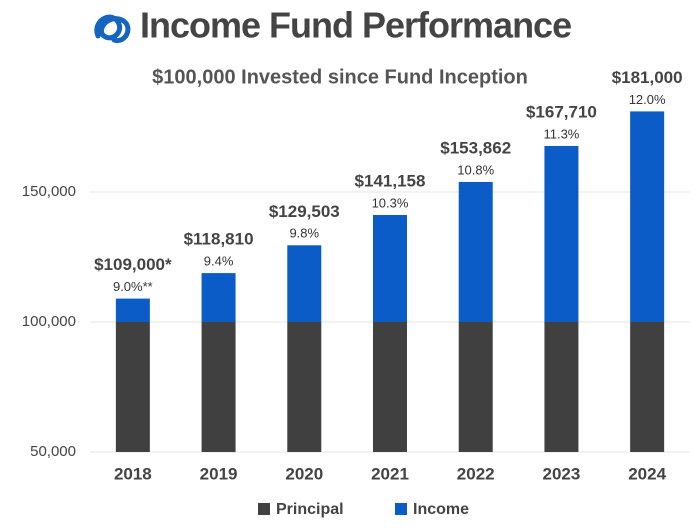 Image resolution: width=695 pixels, height=529 pixels. I want to click on logo, so click(112, 29).